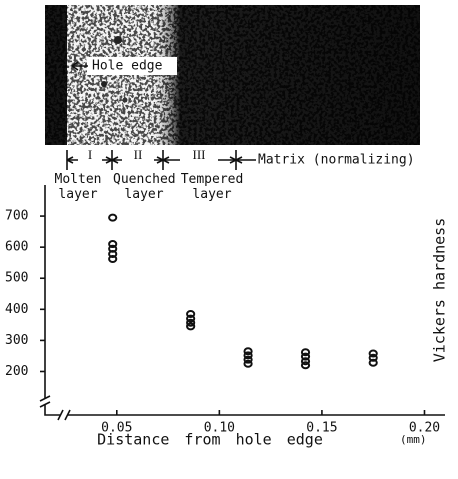 The width and height of the screenshot is (458, 479). I want to click on y-axis-label: Vickers hardness, so click(440, 290).